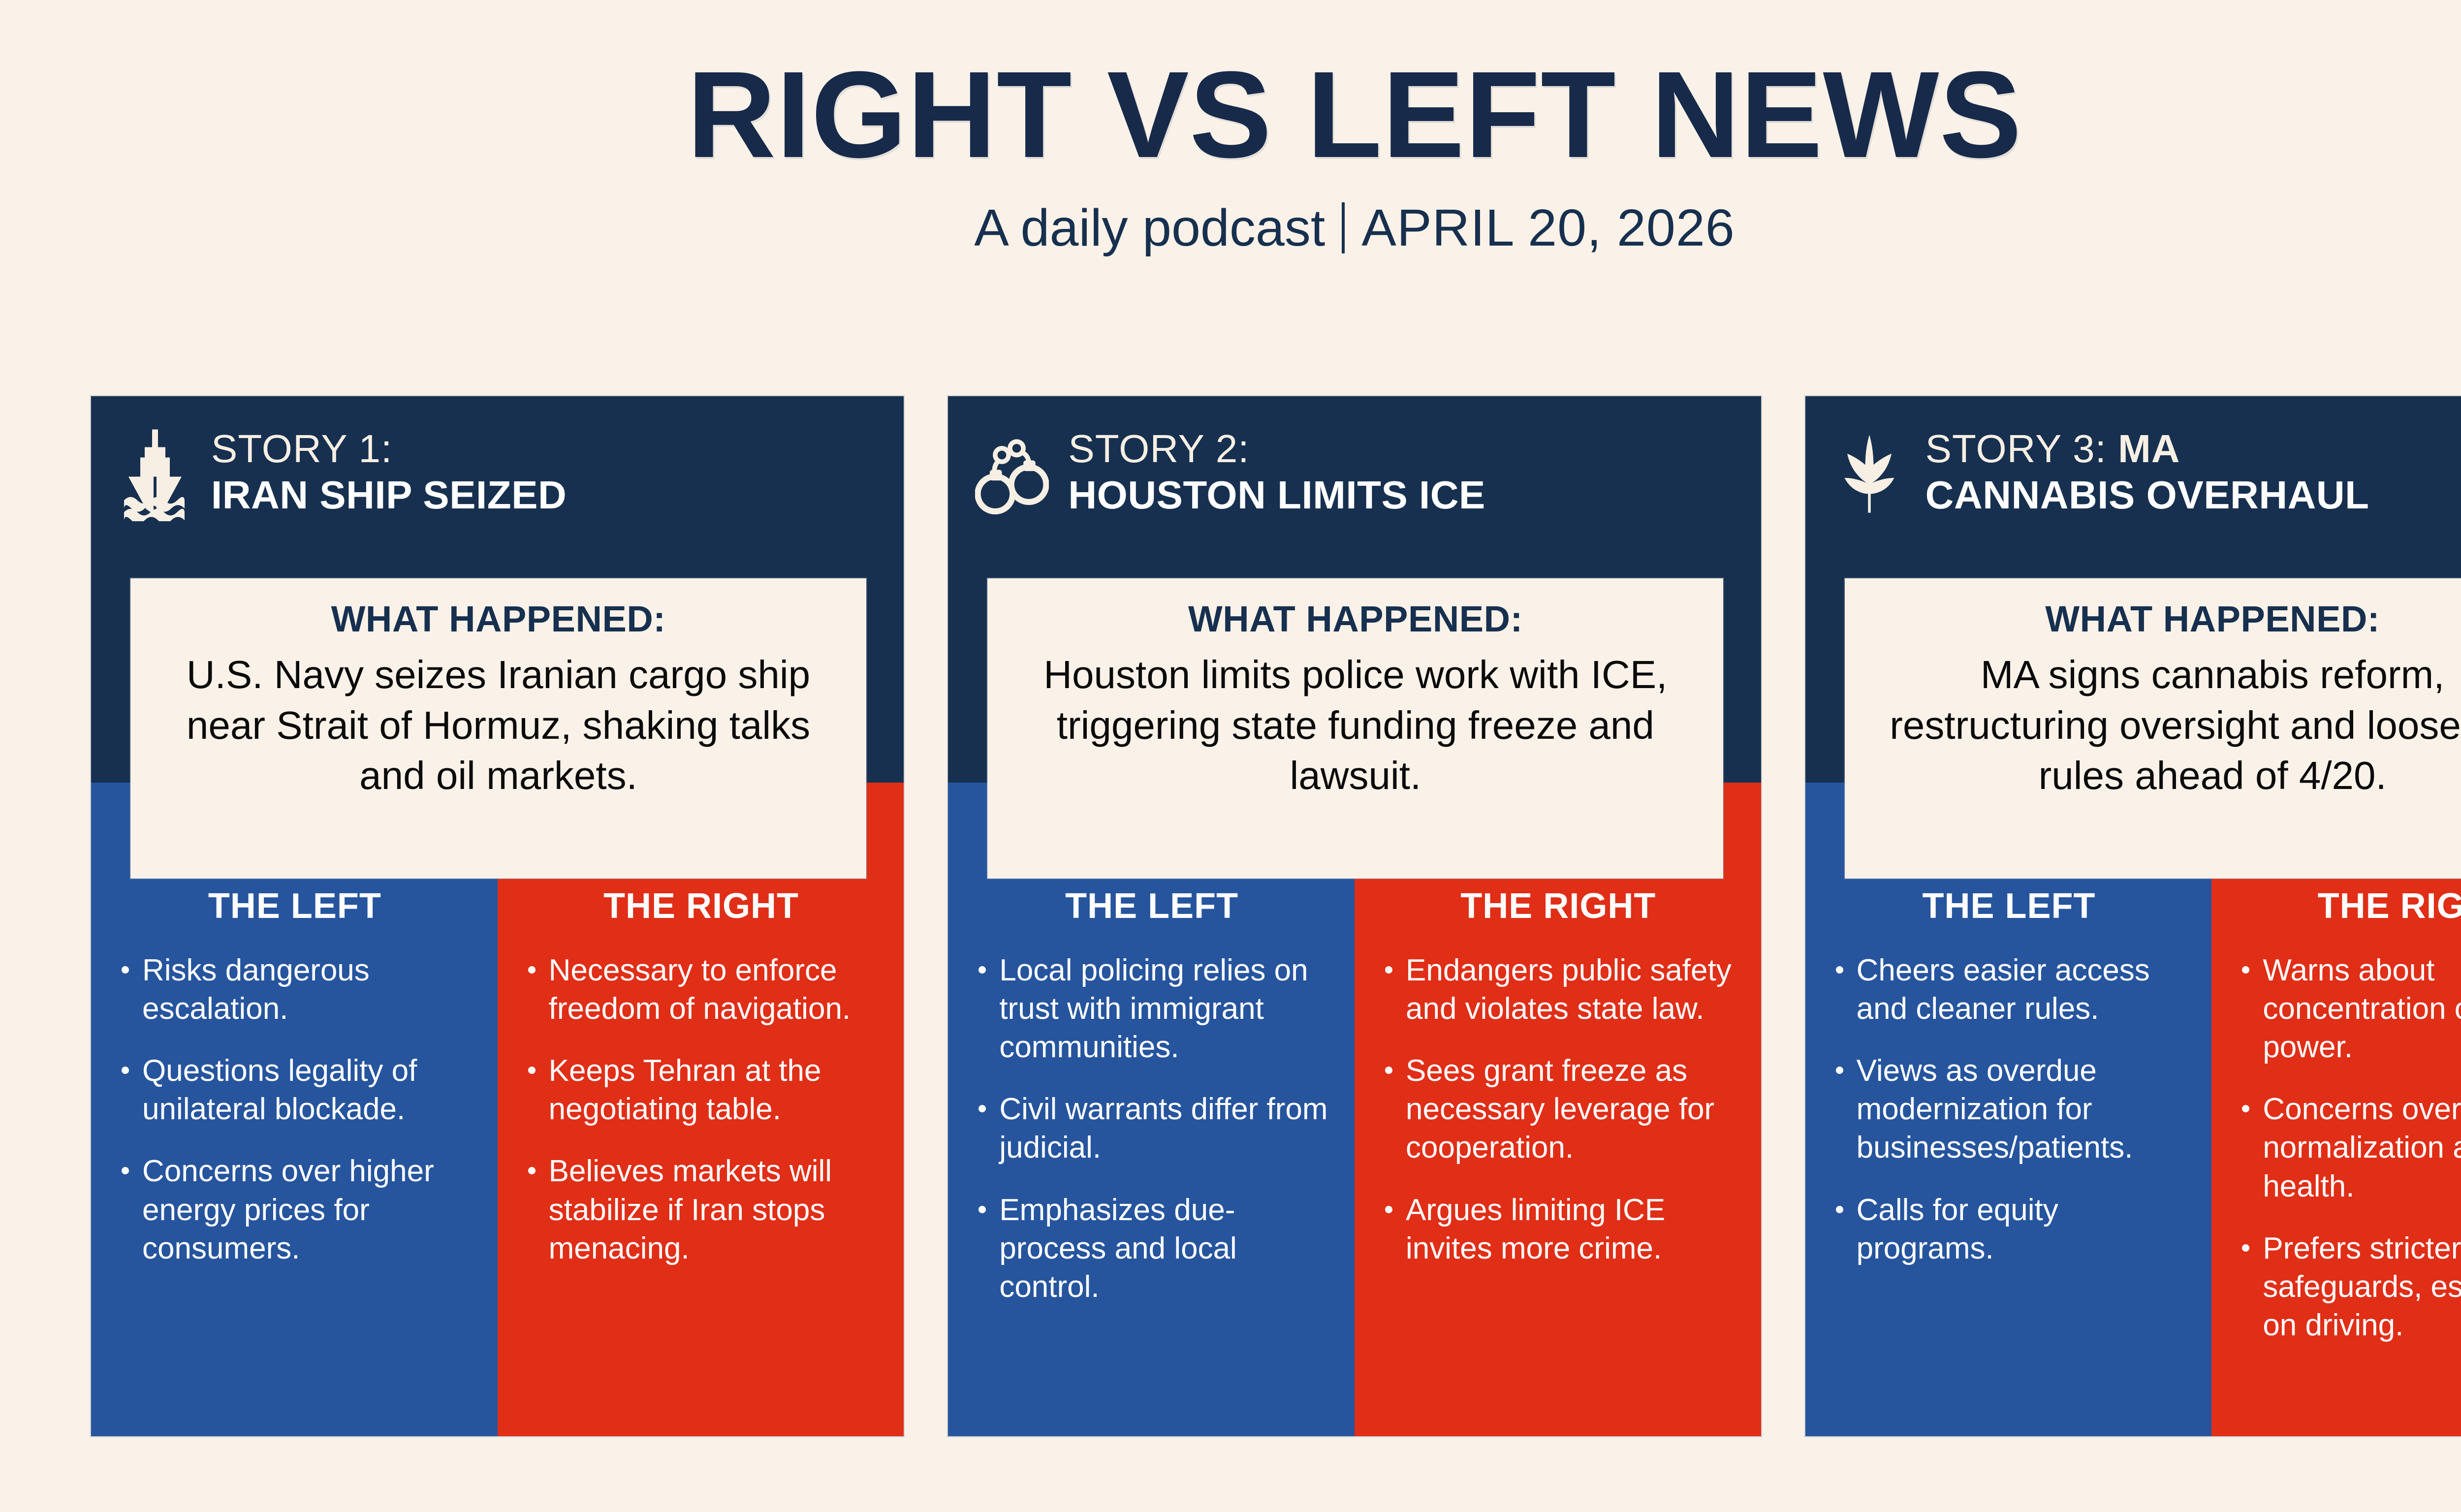 The image size is (2461, 1512). What do you see at coordinates (1563, 1229) in the screenshot?
I see `list-item: Argues limiting ICE invites more crime.` at bounding box center [1563, 1229].